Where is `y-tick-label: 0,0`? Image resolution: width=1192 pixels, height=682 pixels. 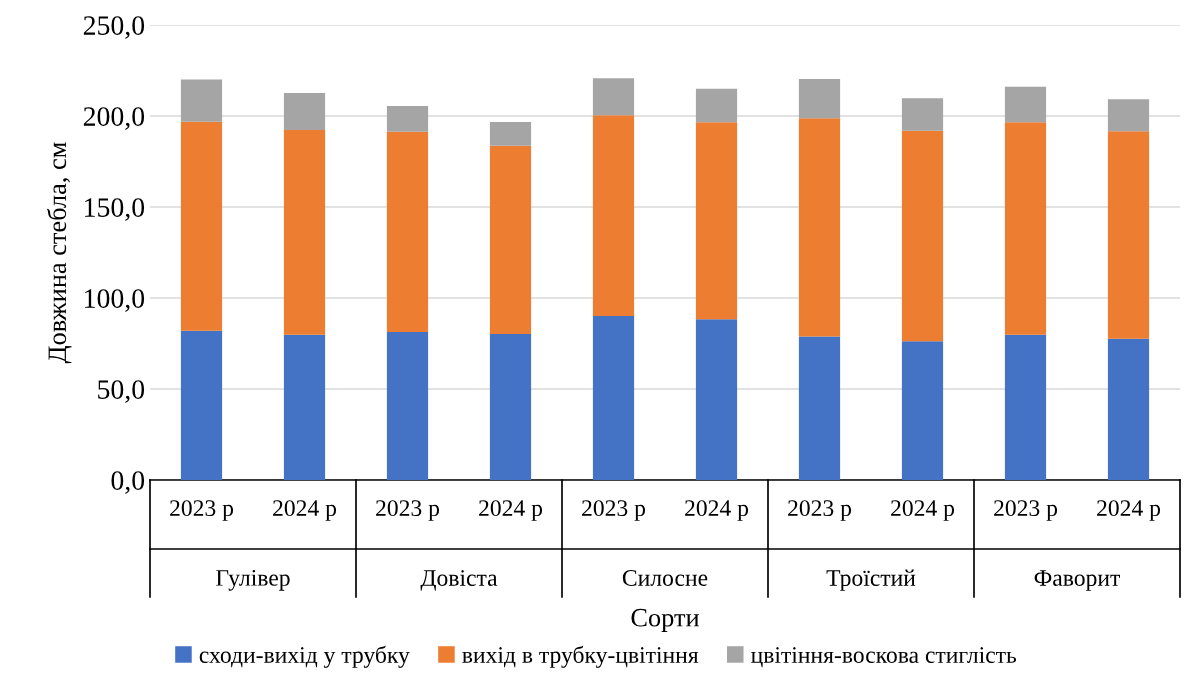
y-tick-label: 0,0 is located at coordinates (128, 482).